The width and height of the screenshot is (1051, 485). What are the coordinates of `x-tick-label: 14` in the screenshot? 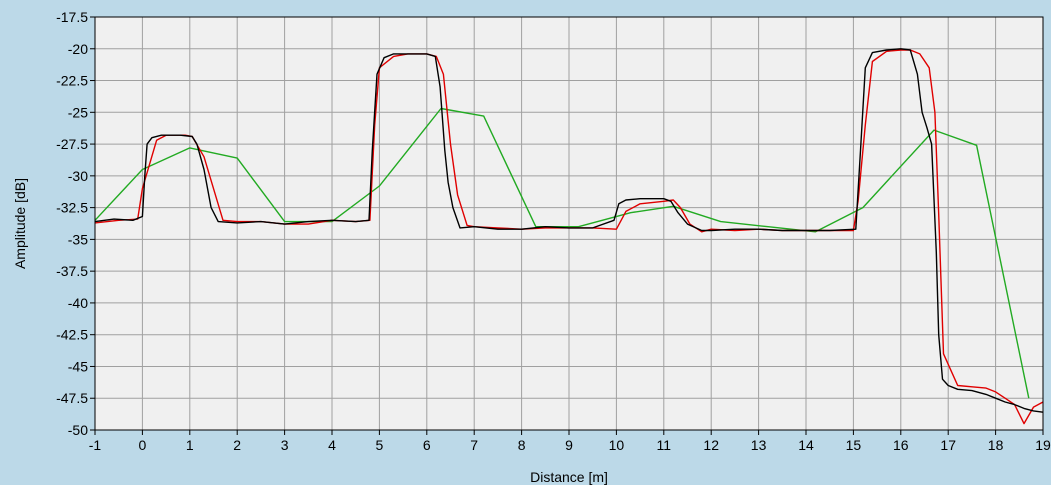 It's located at (806, 445).